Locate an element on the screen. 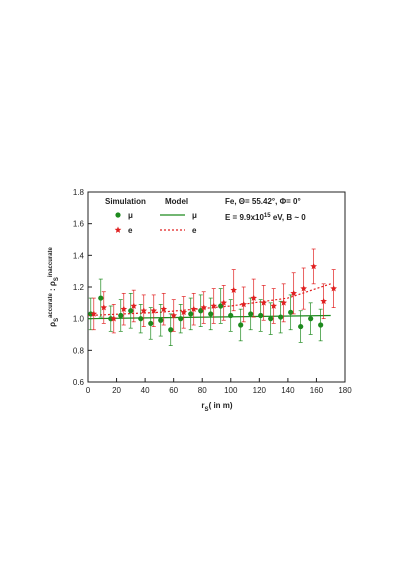  annotation: Fe, Θ= 55.42°, Φ= 0° is located at coordinates (263, 201).